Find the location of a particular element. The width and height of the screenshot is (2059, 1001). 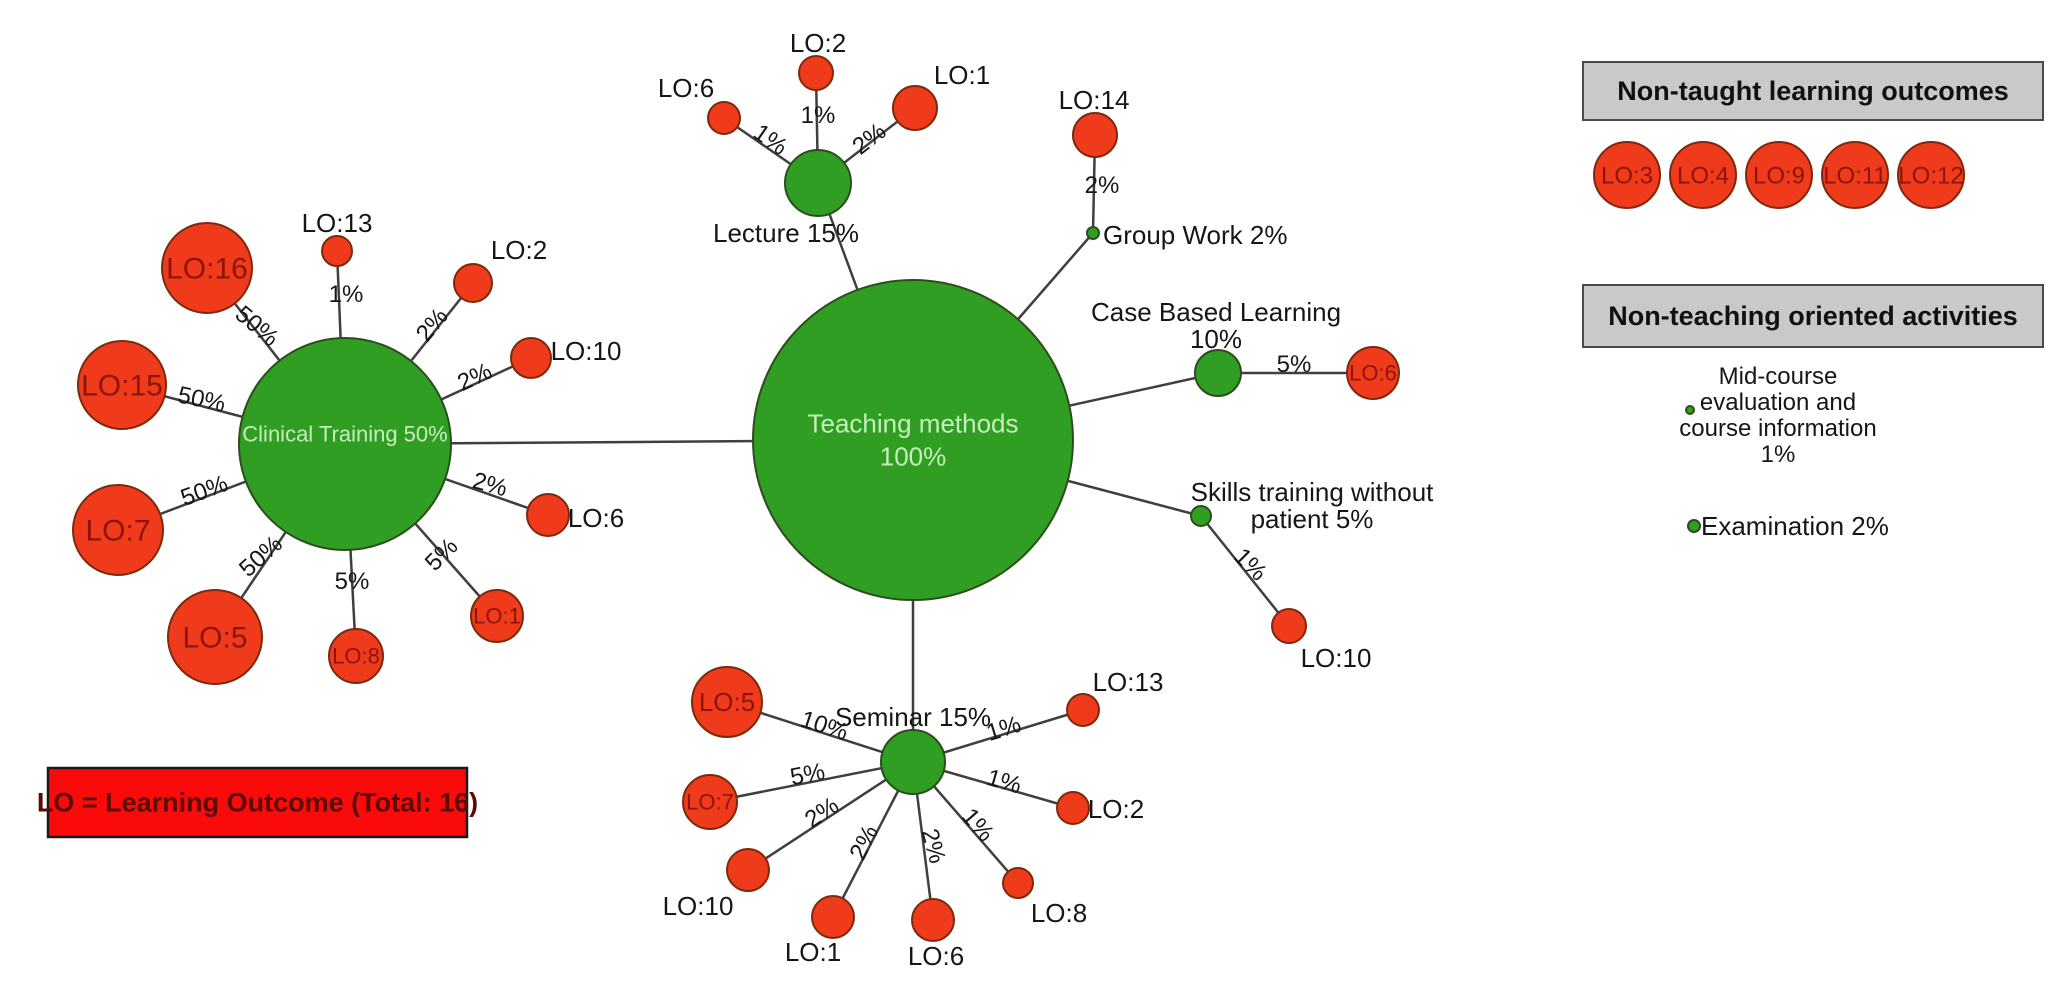

label-ct-lo8: LO:8 is located at coordinates (356, 656).